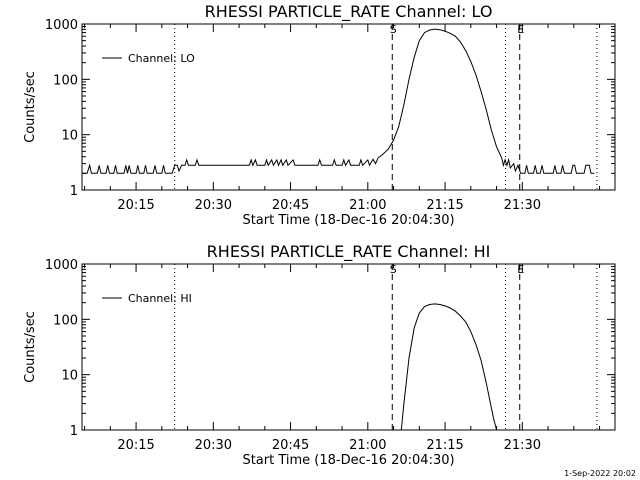 The width and height of the screenshot is (640, 480). What do you see at coordinates (349, 12) in the screenshot?
I see `chart-title: RHESSI PARTICLE_RATE Channel: LO` at bounding box center [349, 12].